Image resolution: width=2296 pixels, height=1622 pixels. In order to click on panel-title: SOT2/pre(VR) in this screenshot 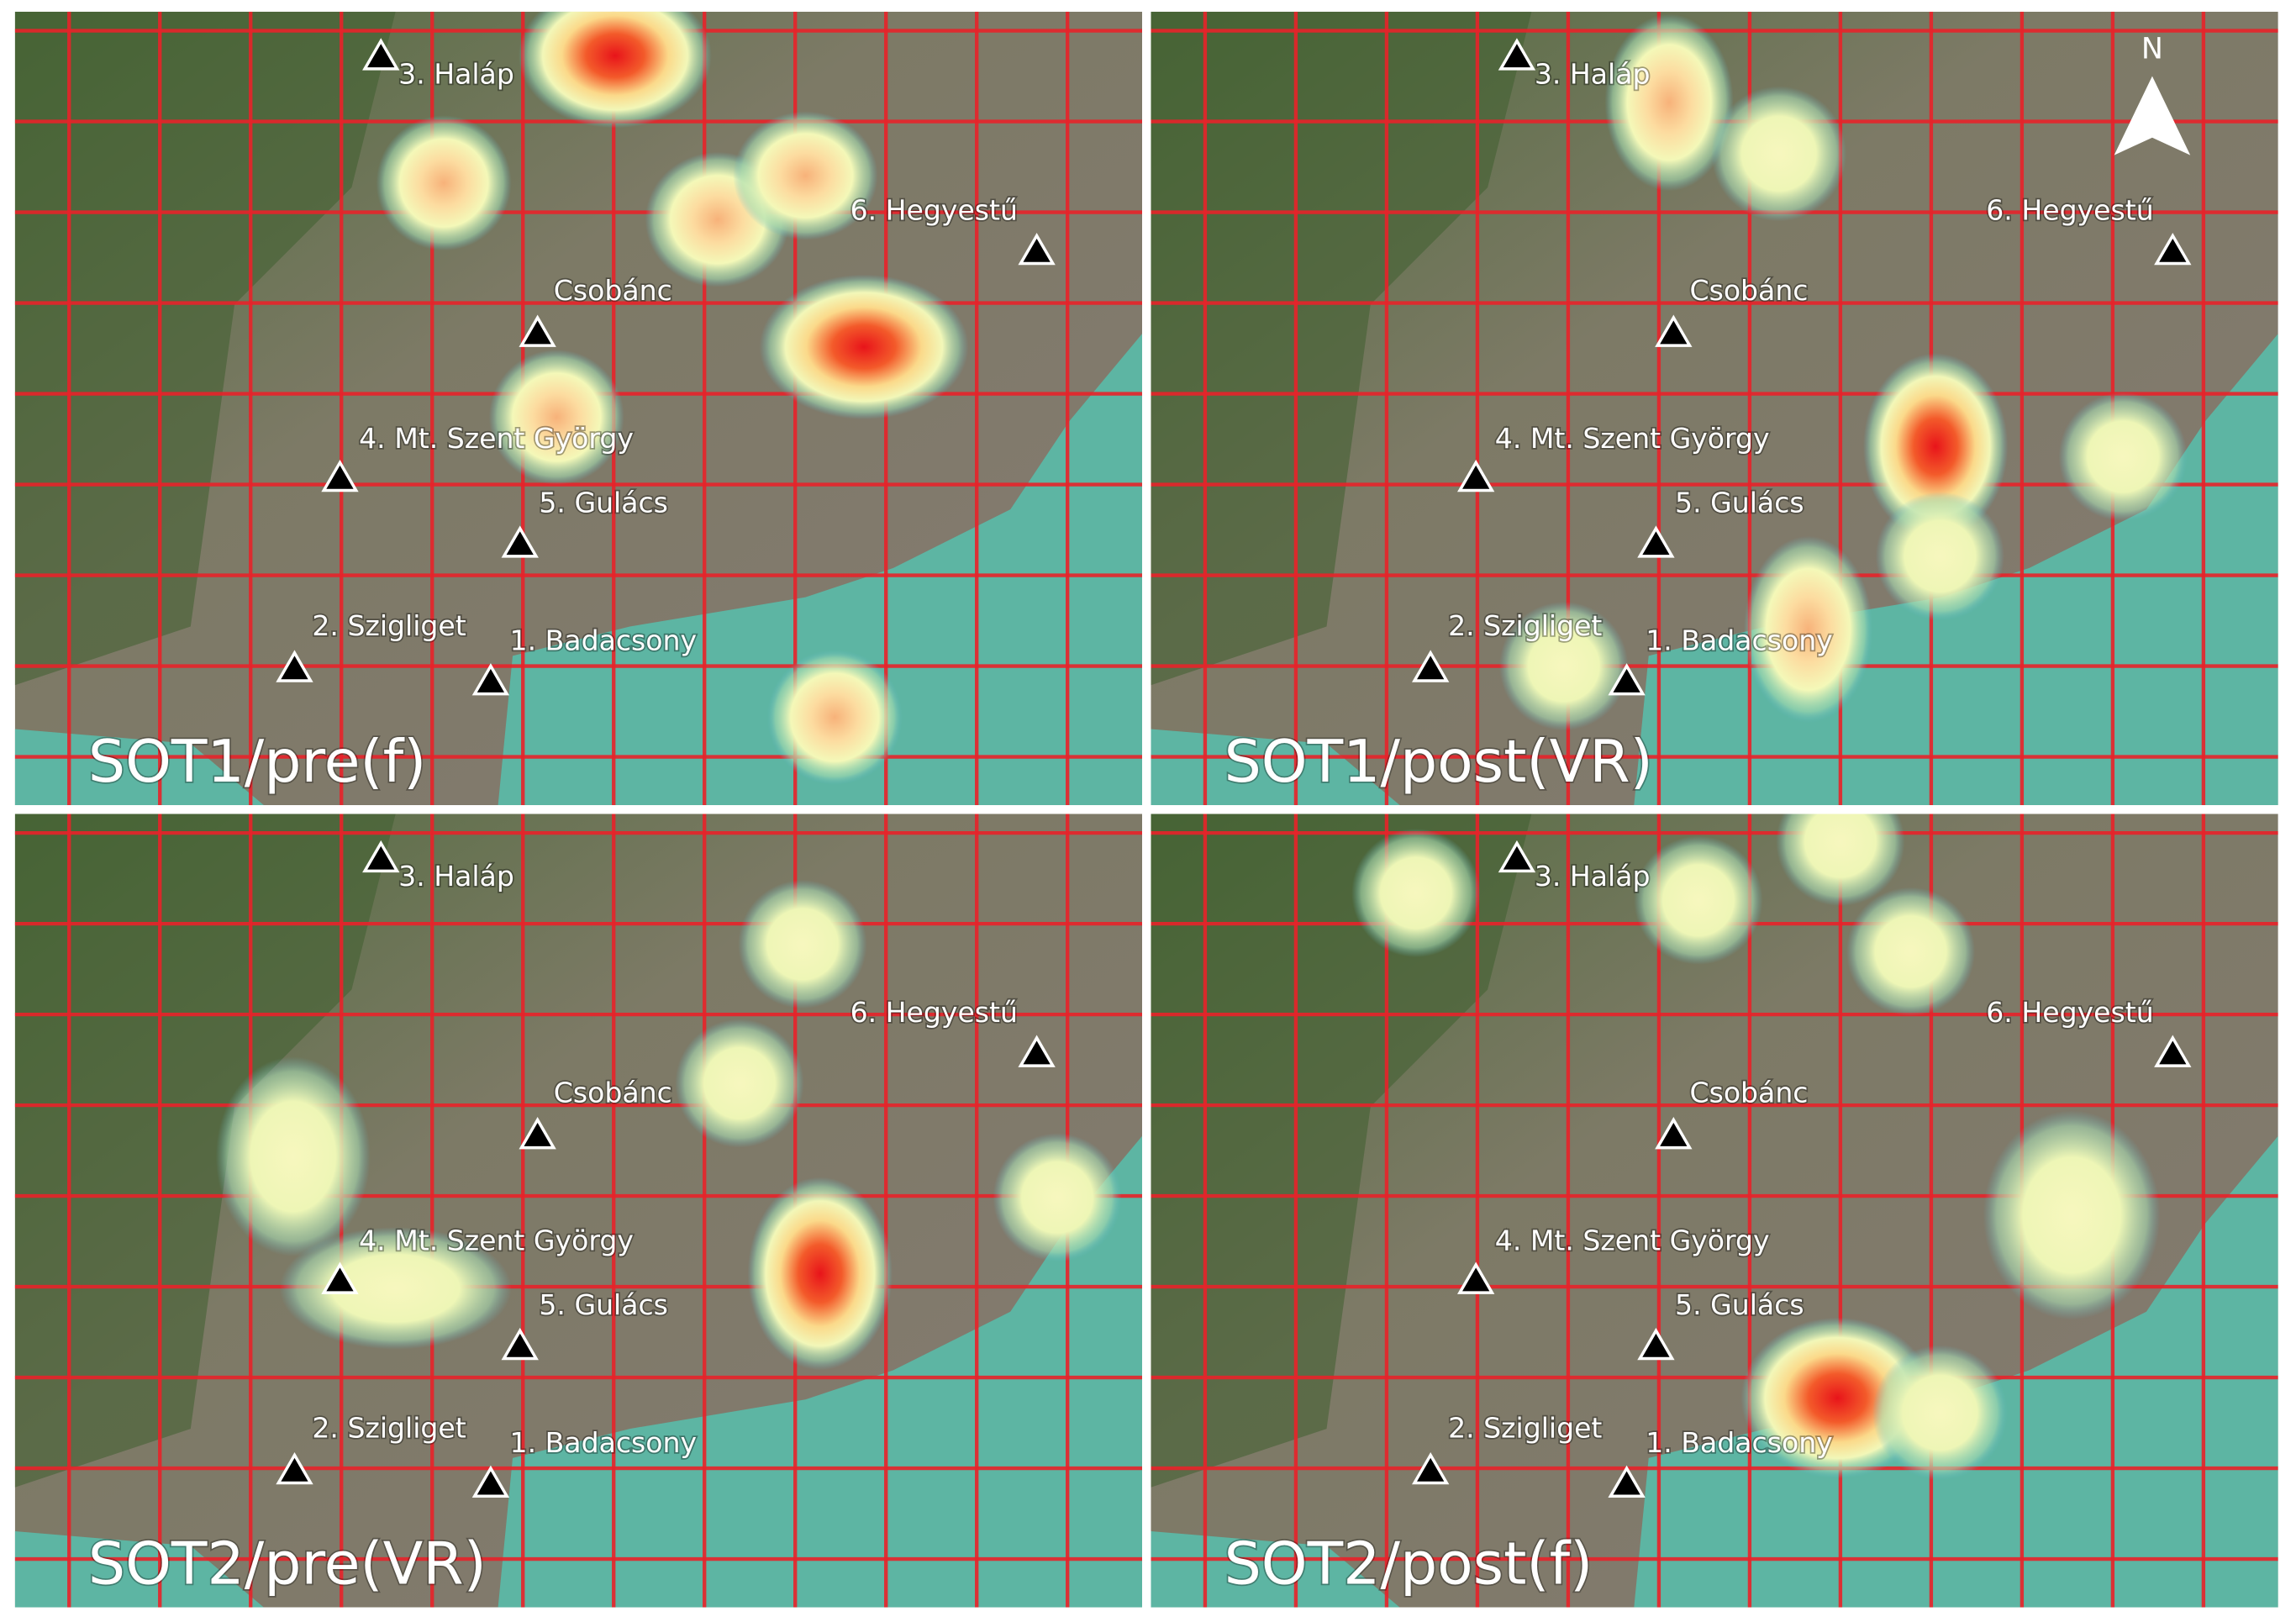, I will do `click(287, 1564)`.